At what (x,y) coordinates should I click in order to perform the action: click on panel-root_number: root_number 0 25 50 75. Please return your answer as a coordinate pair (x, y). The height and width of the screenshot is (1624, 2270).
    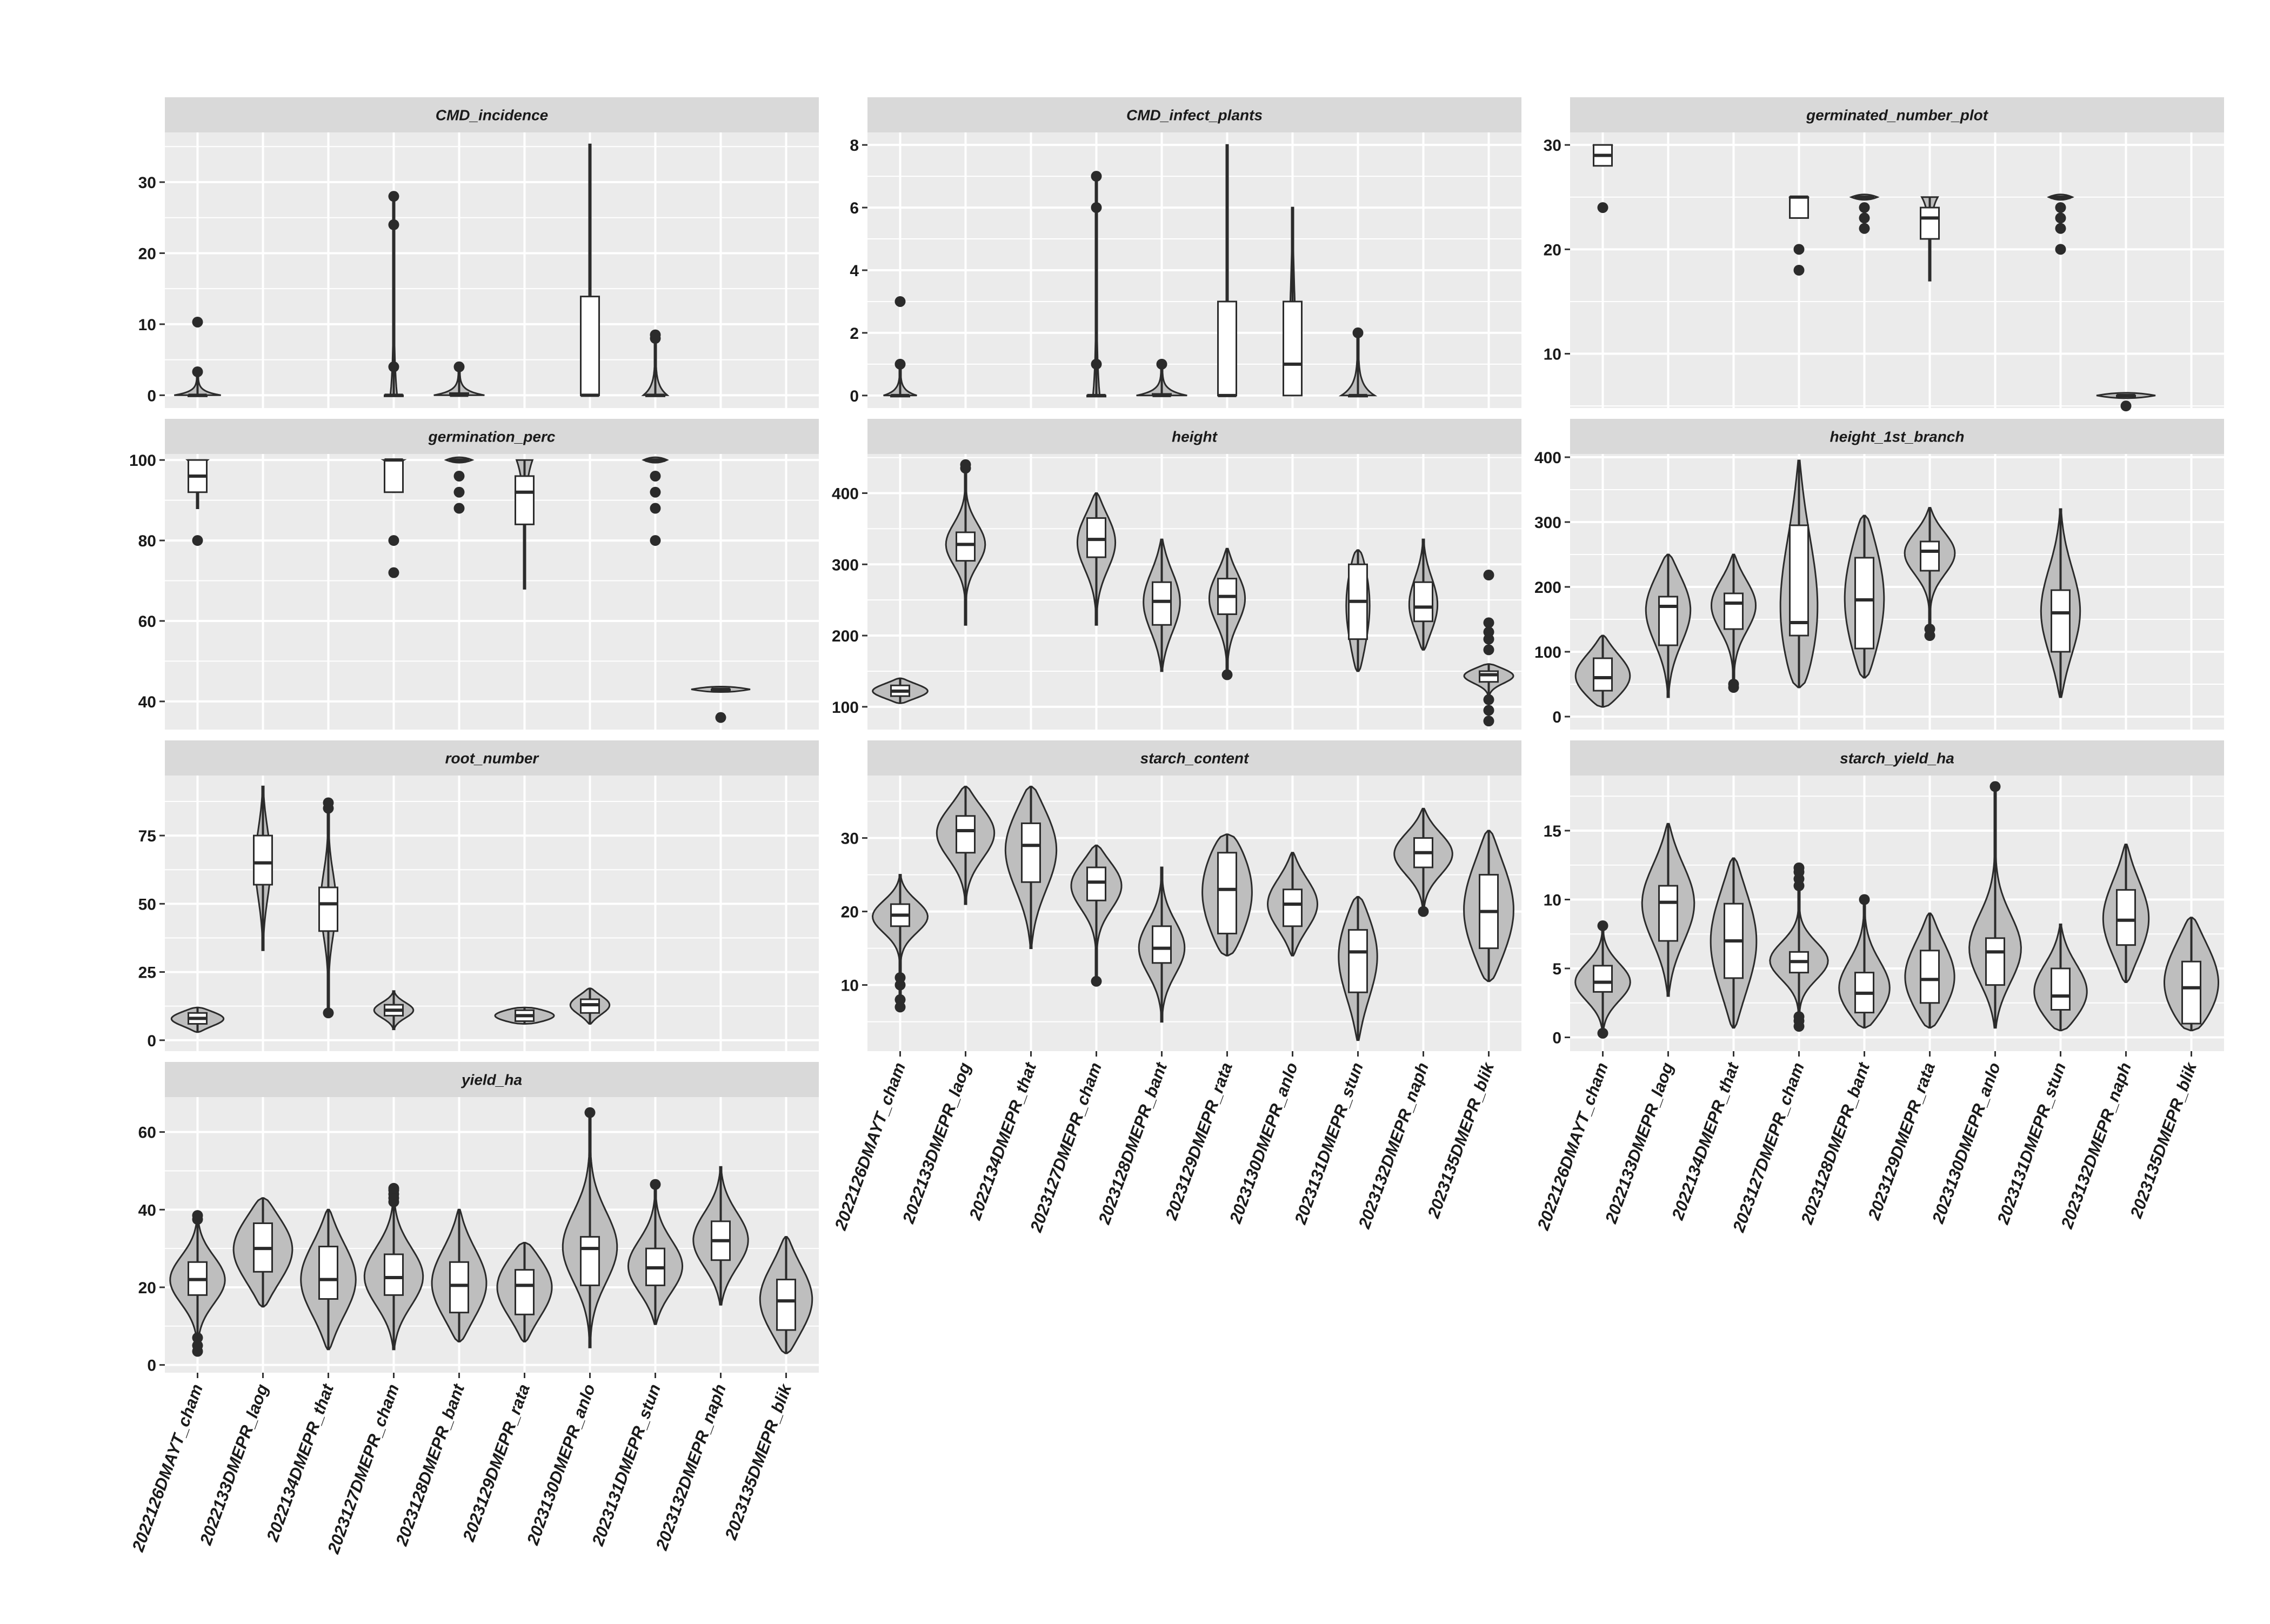
    Looking at the image, I should click on (478, 895).